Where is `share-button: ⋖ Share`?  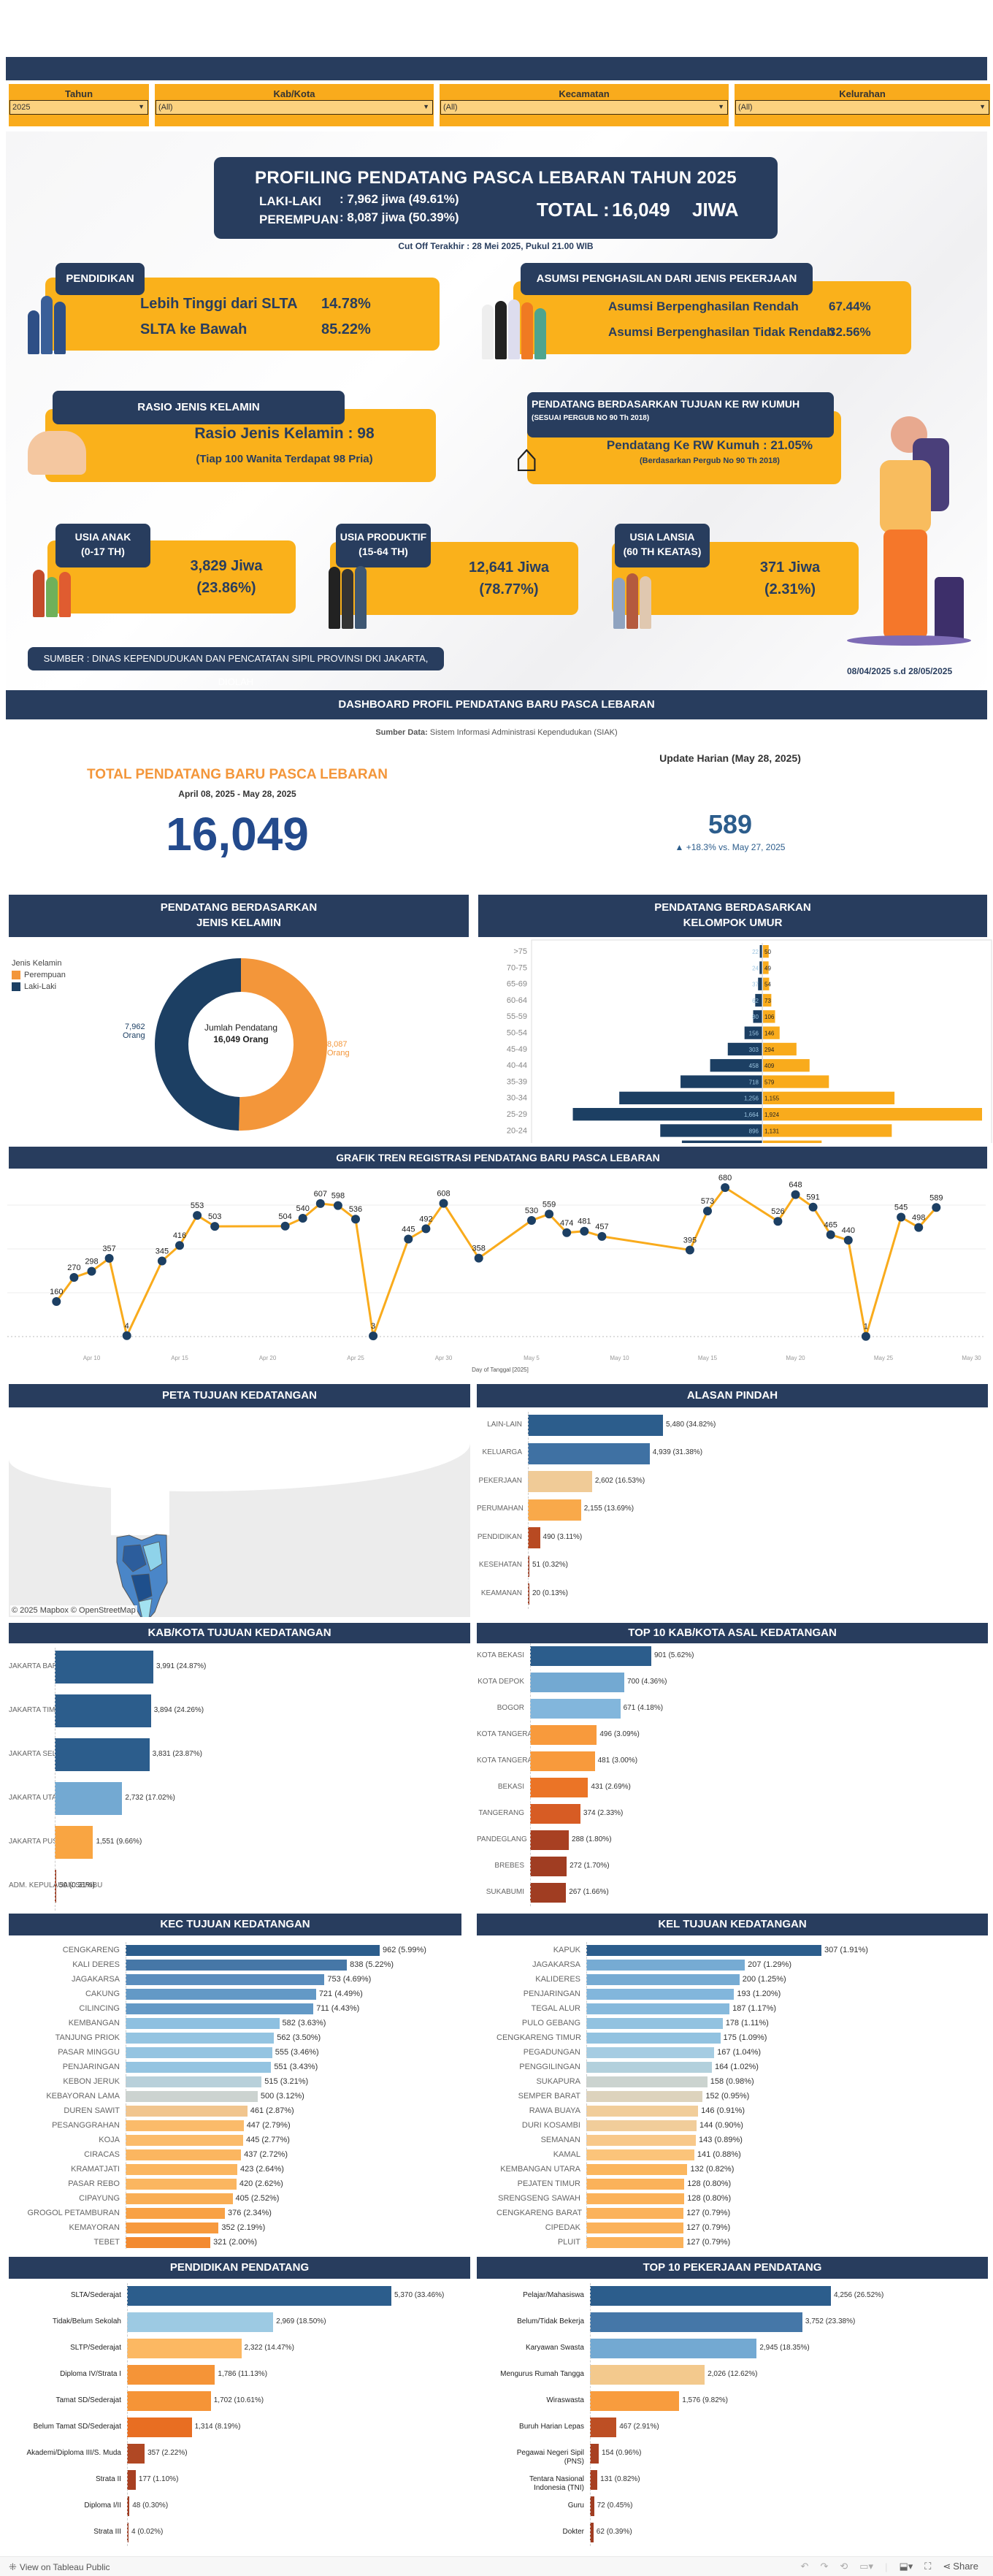
share-button: ⋖ Share is located at coordinates (960, 2566).